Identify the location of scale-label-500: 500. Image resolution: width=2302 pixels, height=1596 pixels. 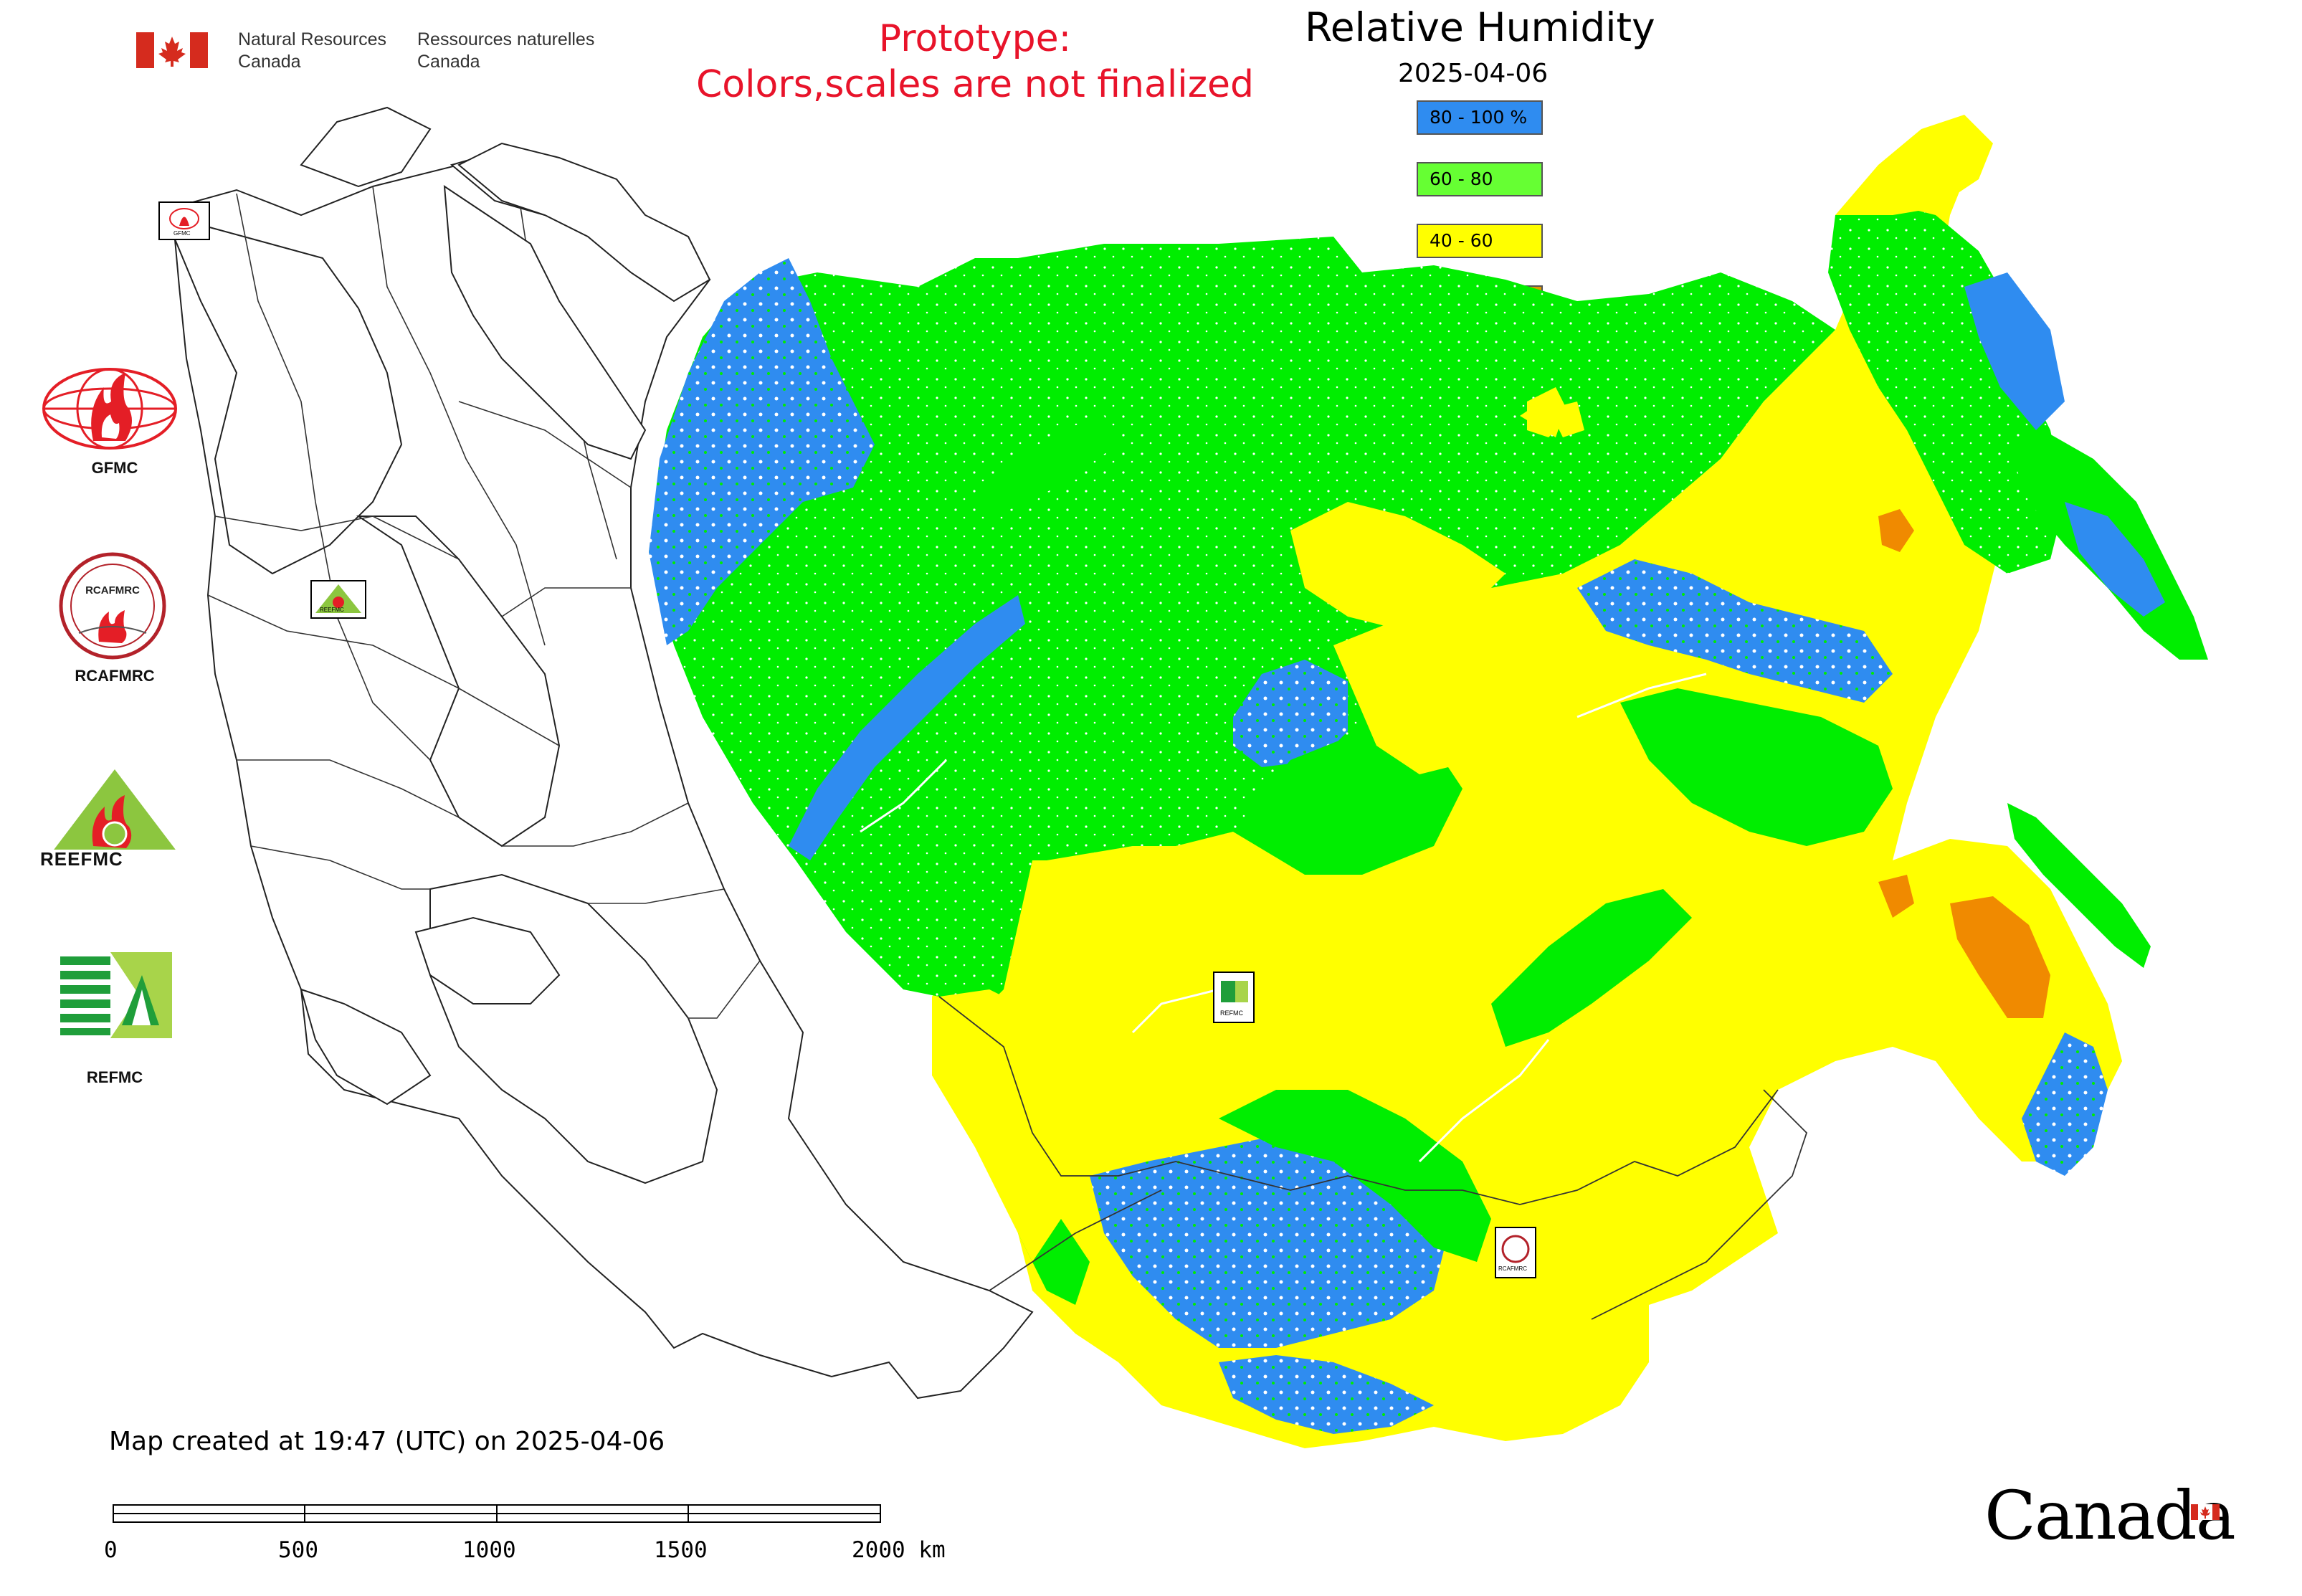
(298, 1550).